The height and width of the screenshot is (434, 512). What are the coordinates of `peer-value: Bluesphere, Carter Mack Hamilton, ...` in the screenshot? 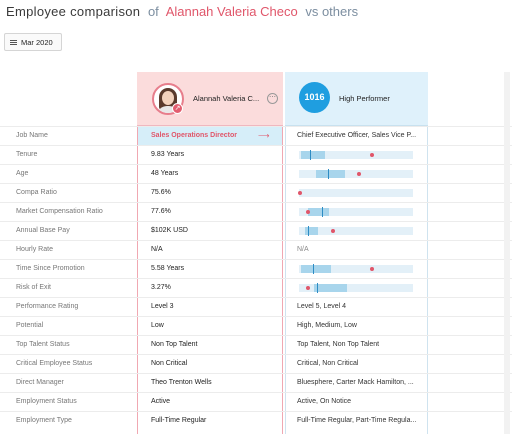 It's located at (355, 382).